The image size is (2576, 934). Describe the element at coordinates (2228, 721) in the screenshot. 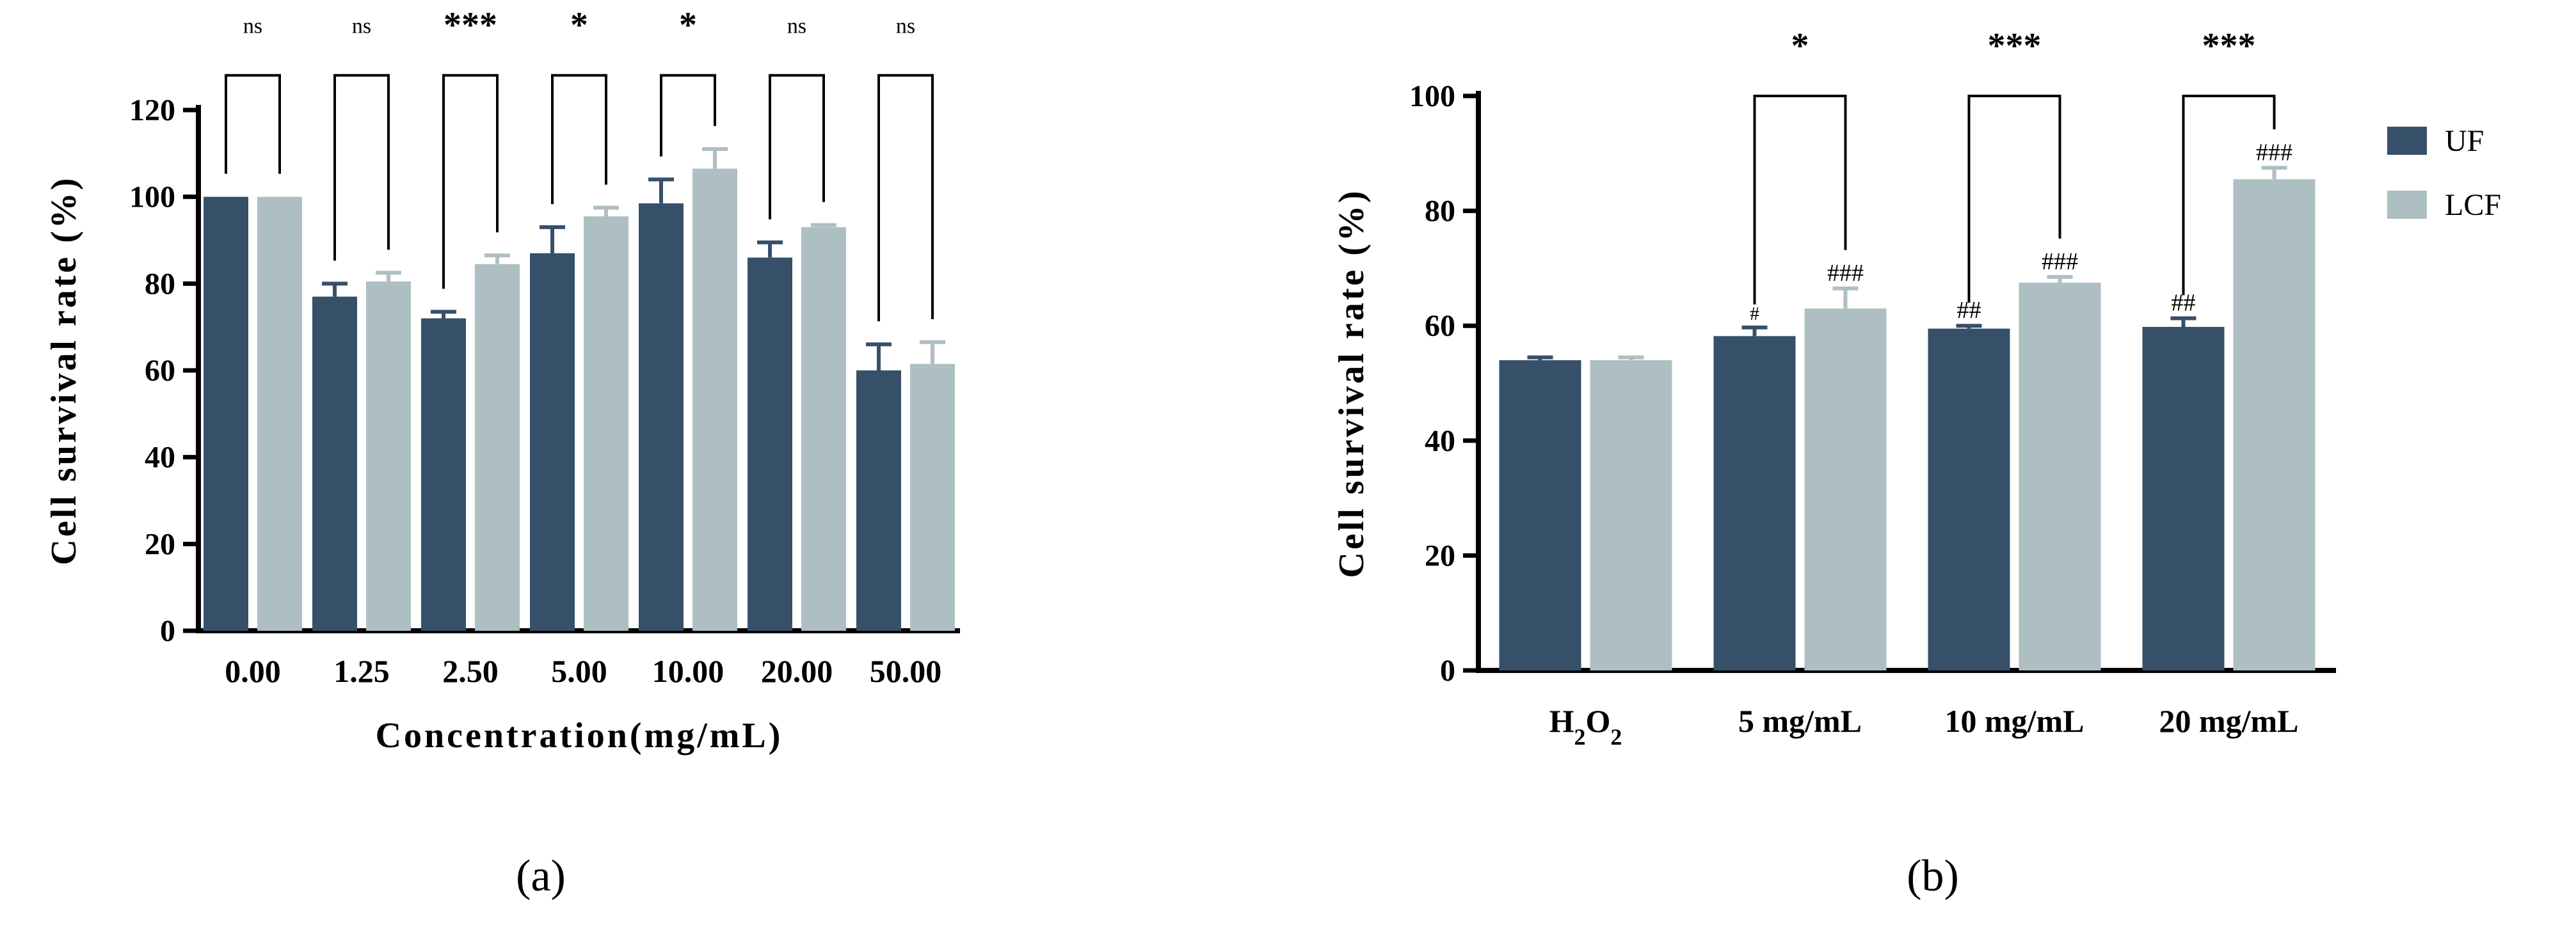

I see `x-tick-label: 20 mg/mL` at that location.